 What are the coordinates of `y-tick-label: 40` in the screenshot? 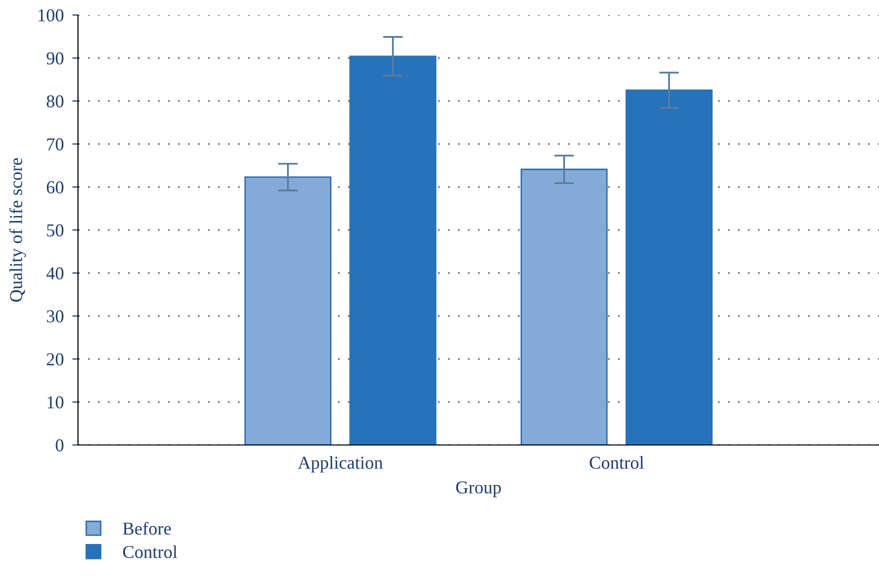 It's located at (55, 273).